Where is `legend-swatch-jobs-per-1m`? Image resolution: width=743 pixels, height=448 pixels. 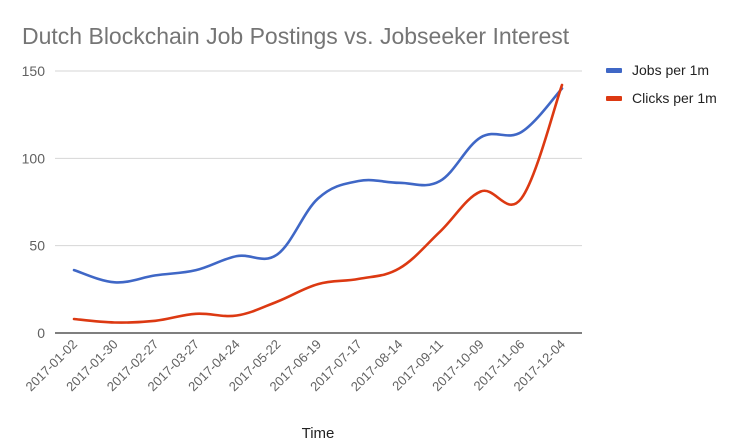 legend-swatch-jobs-per-1m is located at coordinates (614, 70).